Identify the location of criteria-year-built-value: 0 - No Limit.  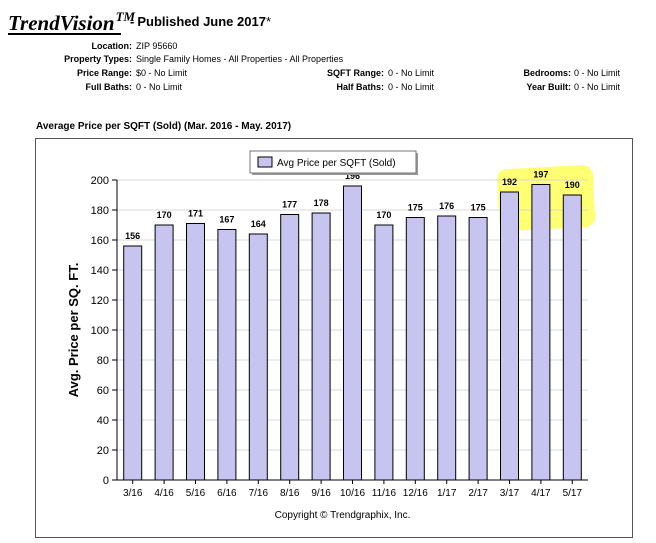
(597, 87).